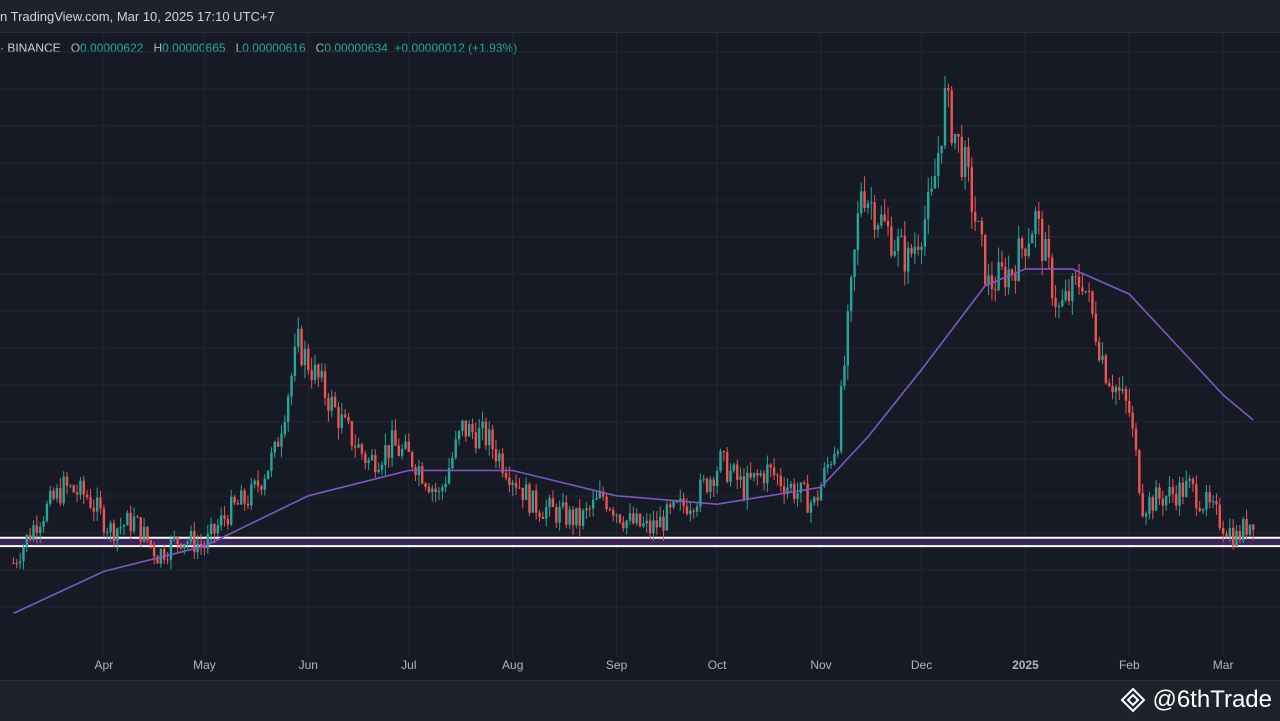  What do you see at coordinates (617, 665) in the screenshot?
I see `x-axis-tick-label: Sep` at bounding box center [617, 665].